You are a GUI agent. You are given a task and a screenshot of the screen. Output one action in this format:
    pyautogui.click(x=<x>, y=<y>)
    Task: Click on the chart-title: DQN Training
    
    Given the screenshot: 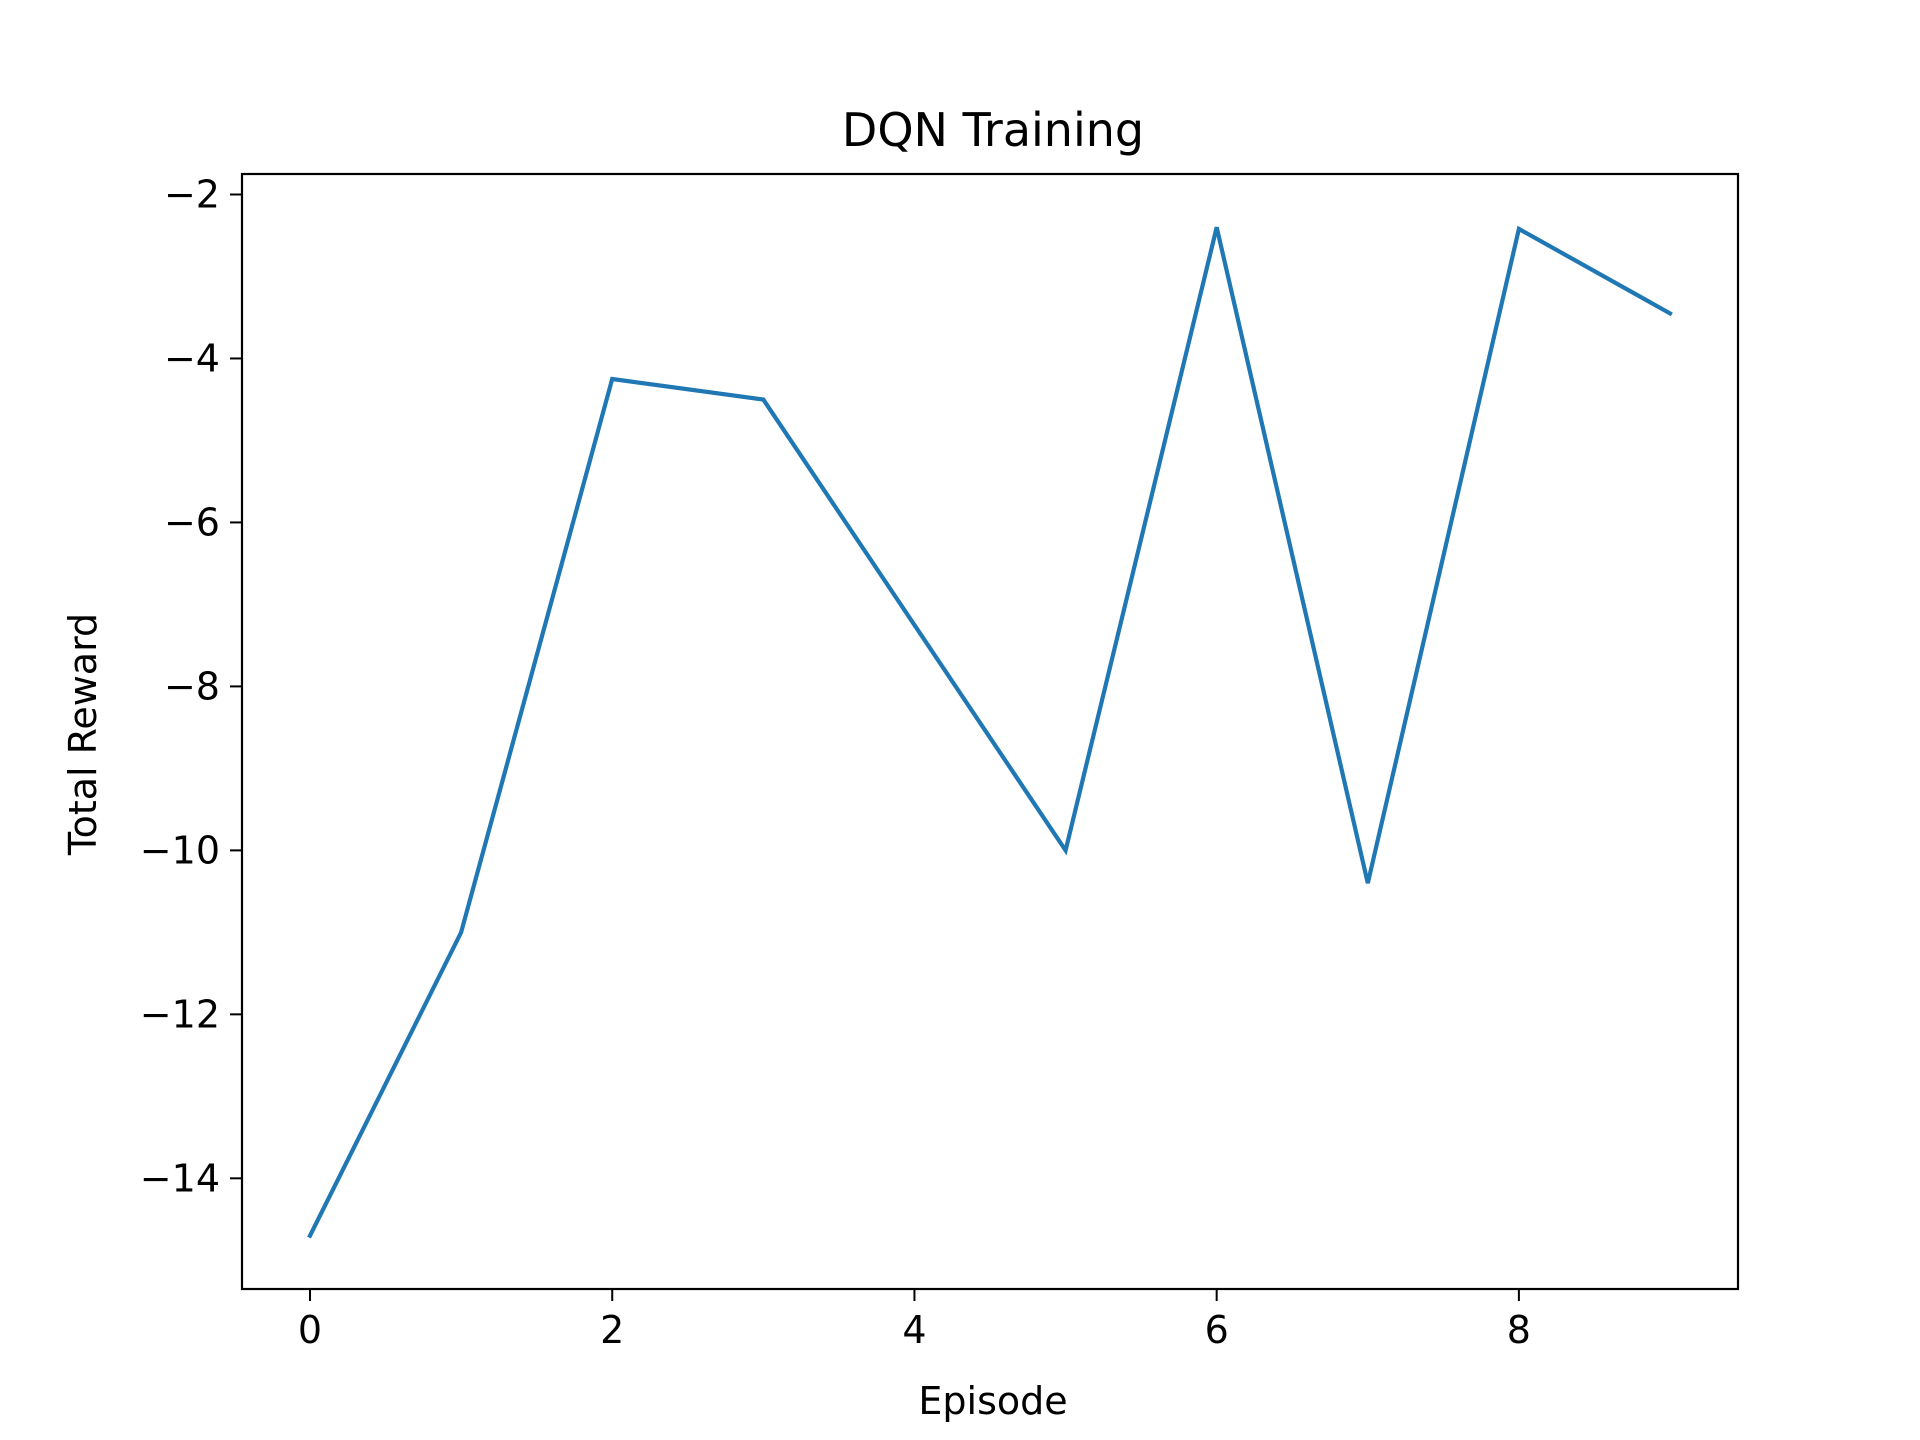 What is the action you would take?
    pyautogui.click(x=993, y=130)
    